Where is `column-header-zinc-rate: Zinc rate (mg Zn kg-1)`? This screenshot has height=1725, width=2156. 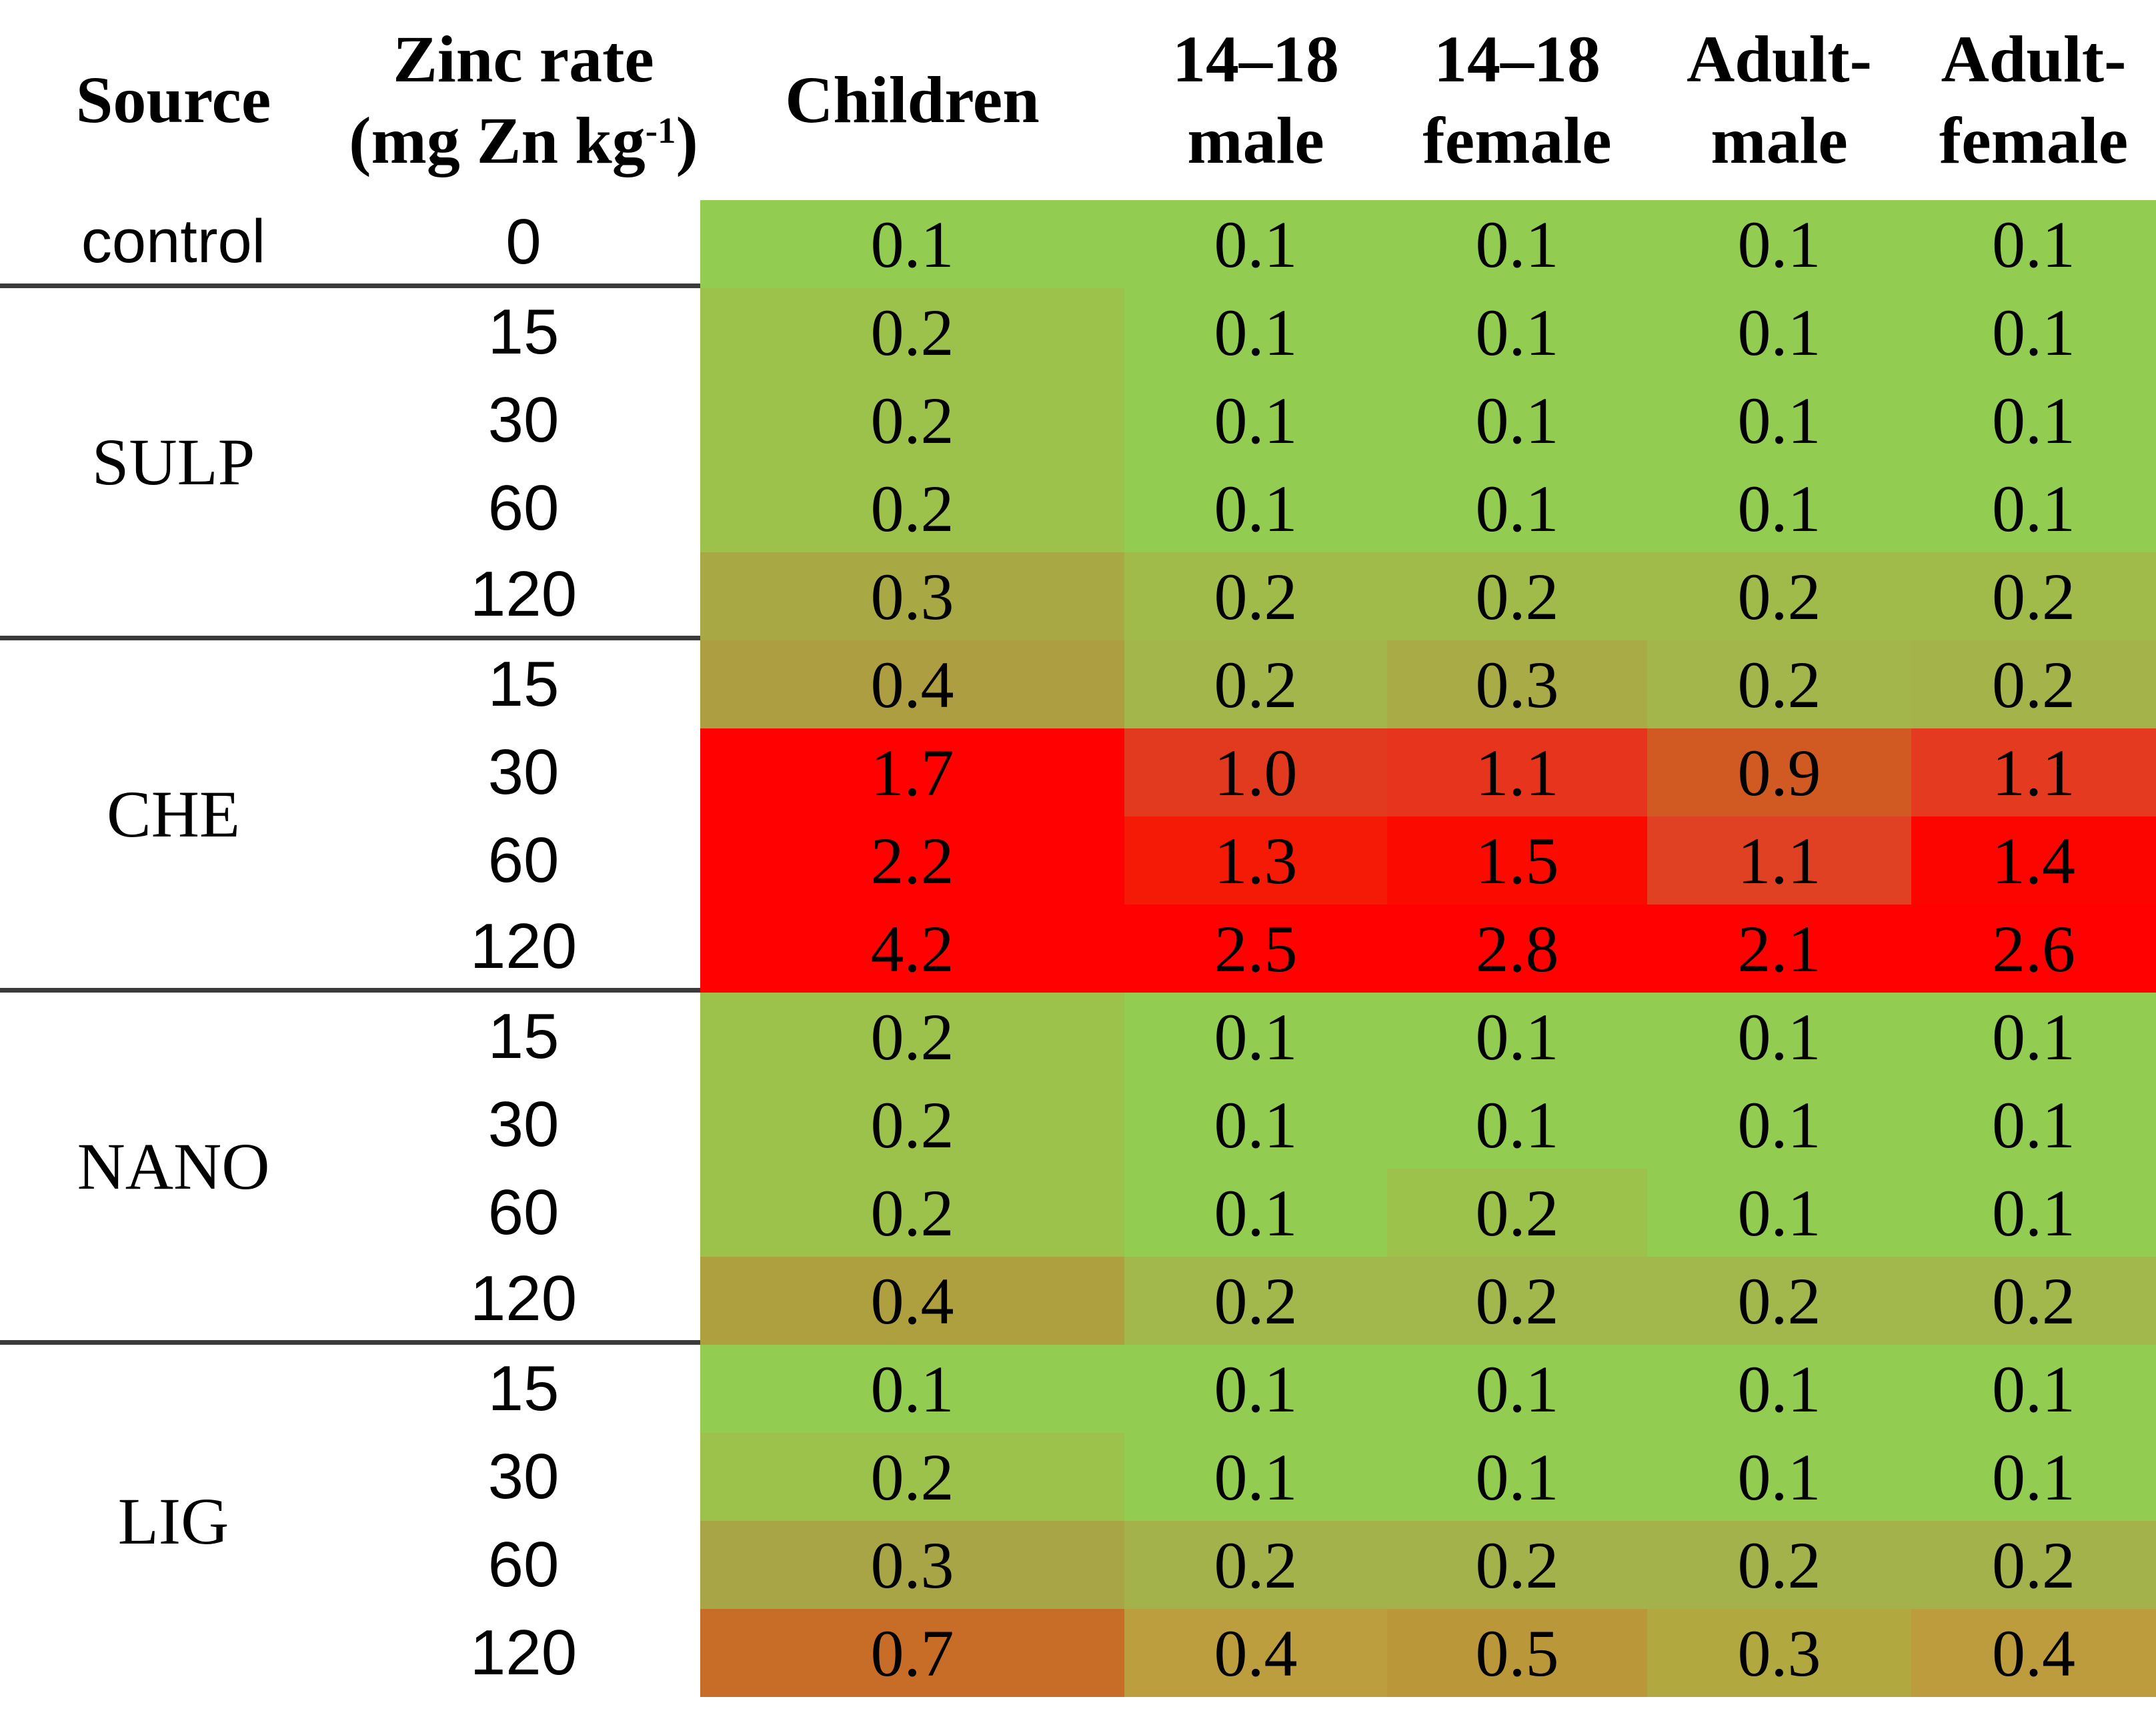
column-header-zinc-rate: Zinc rate (mg Zn kg-1) is located at coordinates (523, 100).